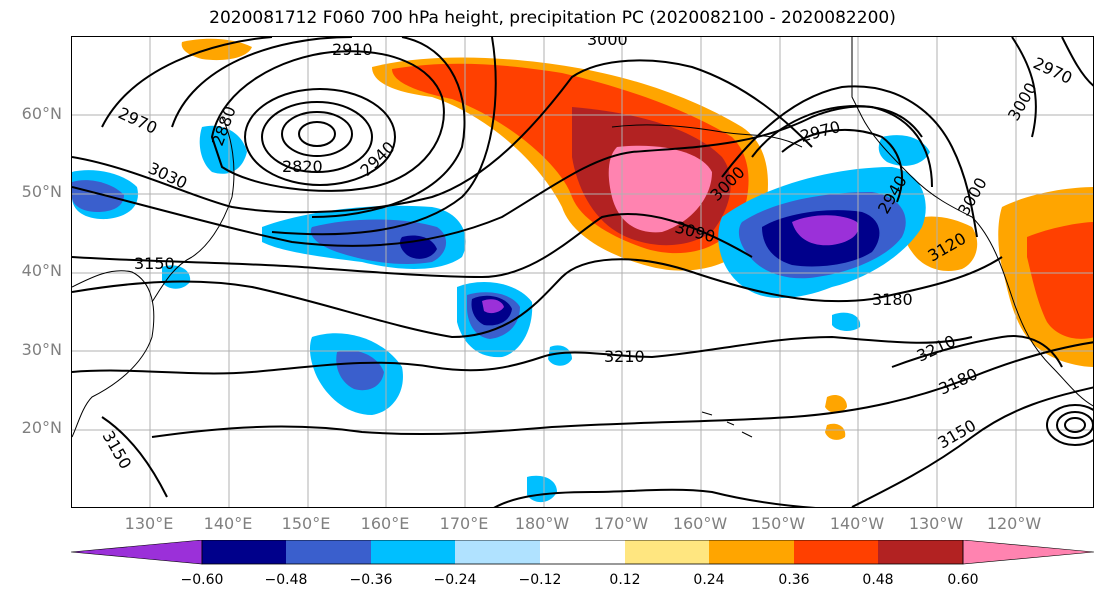 Image resolution: width=1105 pixels, height=601 pixels. I want to click on precip-negative-east-top, so click(904, 150).